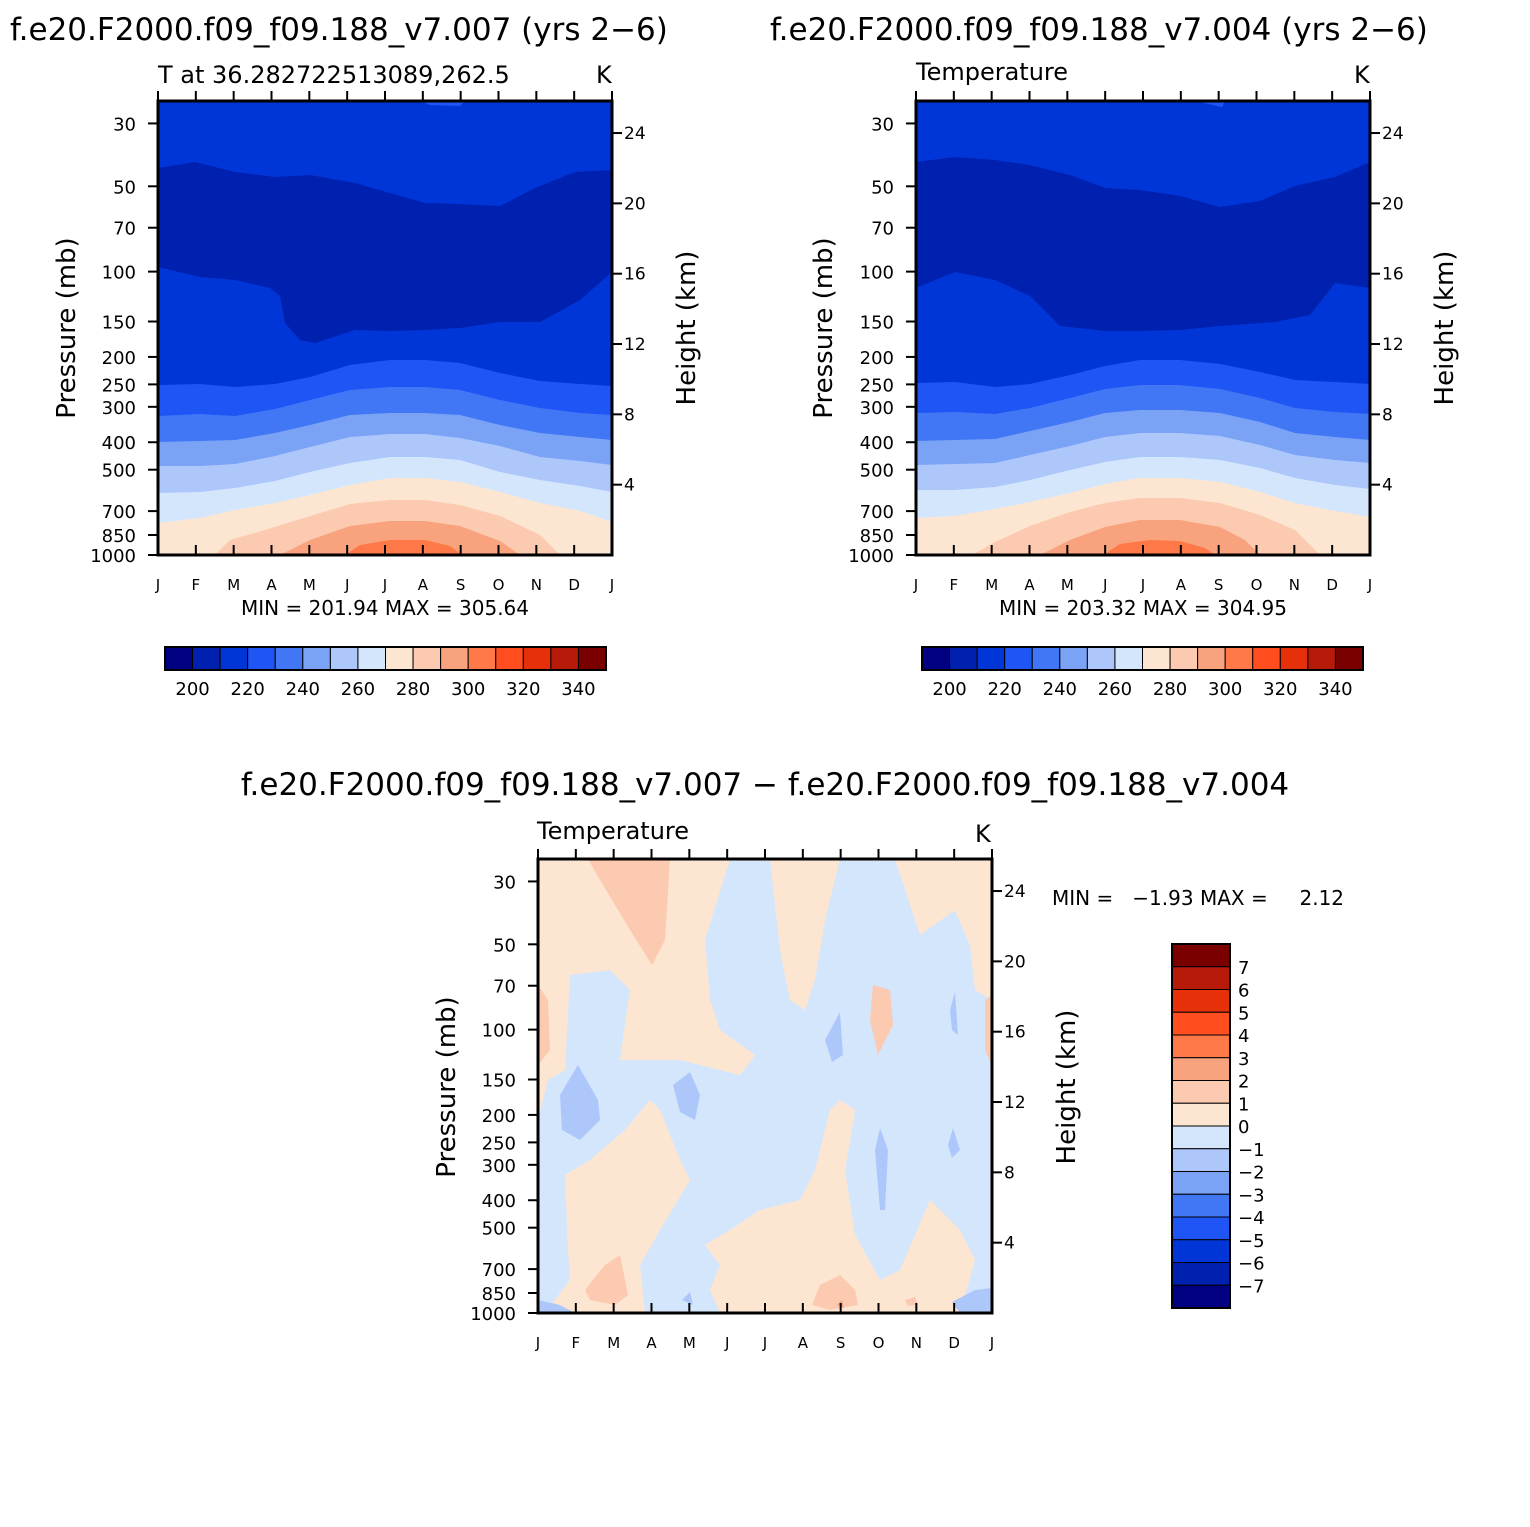  Describe the element at coordinates (1251, 1150) in the screenshot. I see `colorbar-label: −1` at that location.